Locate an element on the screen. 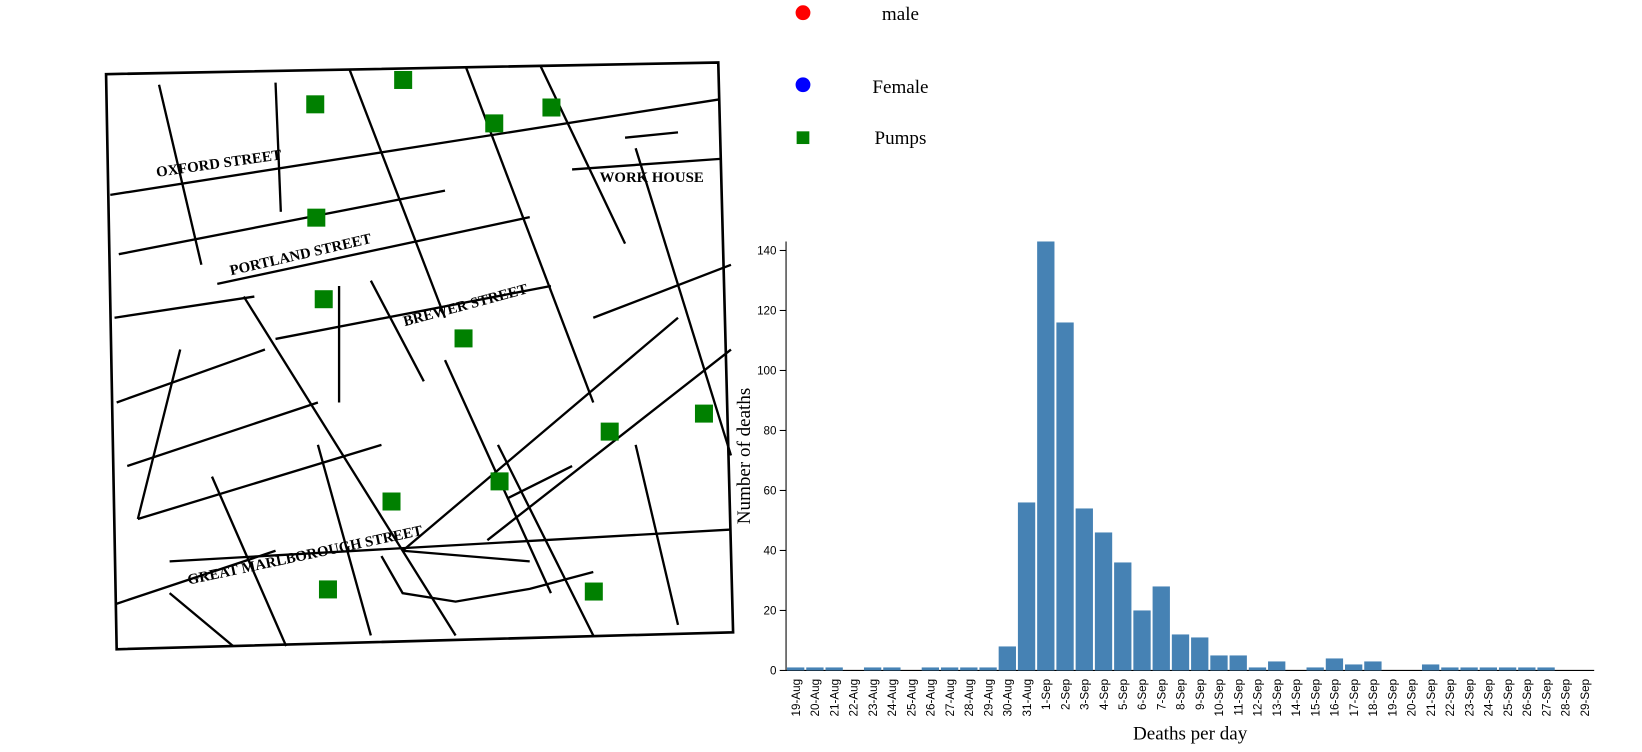  x-tick-label: 17-Sep is located at coordinates (1354, 698).